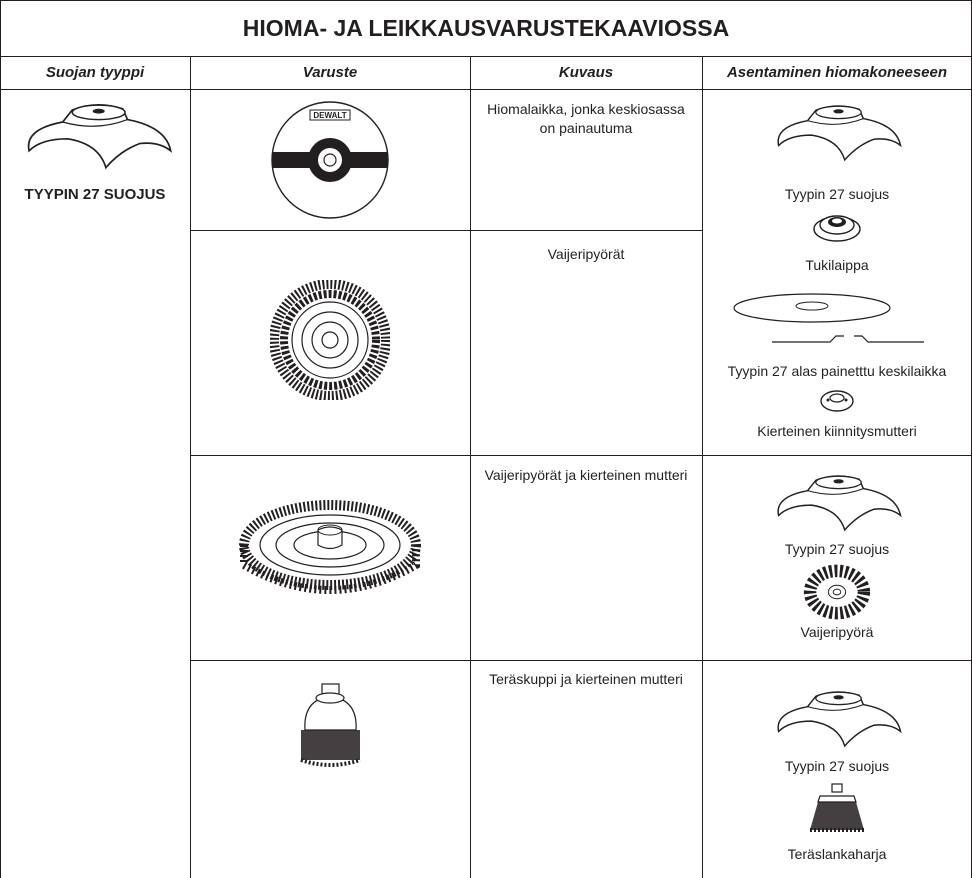 Image resolution: width=972 pixels, height=878 pixels. Describe the element at coordinates (837, 228) in the screenshot. I see `flange-image` at that location.